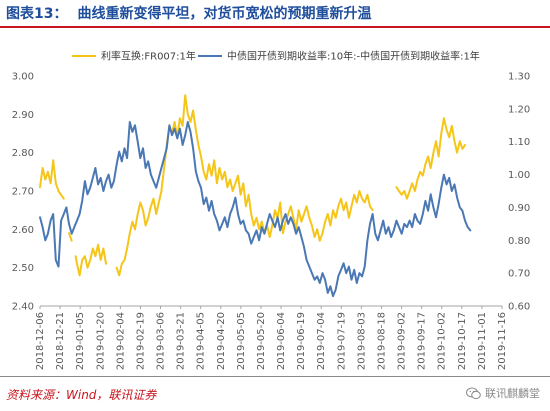  I want to click on figure-title: 图表13： 曲线重新变得平坦，对货币宽松的预期重新升温, so click(188, 13).